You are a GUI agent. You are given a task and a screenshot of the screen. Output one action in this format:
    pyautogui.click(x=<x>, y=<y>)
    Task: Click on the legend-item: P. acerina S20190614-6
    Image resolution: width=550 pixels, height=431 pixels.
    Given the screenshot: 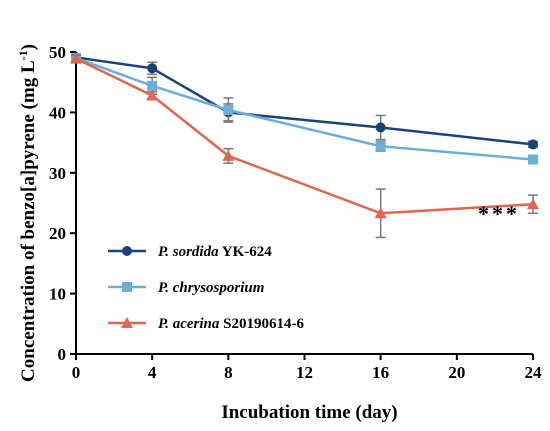 What is the action you would take?
    pyautogui.click(x=206, y=324)
    